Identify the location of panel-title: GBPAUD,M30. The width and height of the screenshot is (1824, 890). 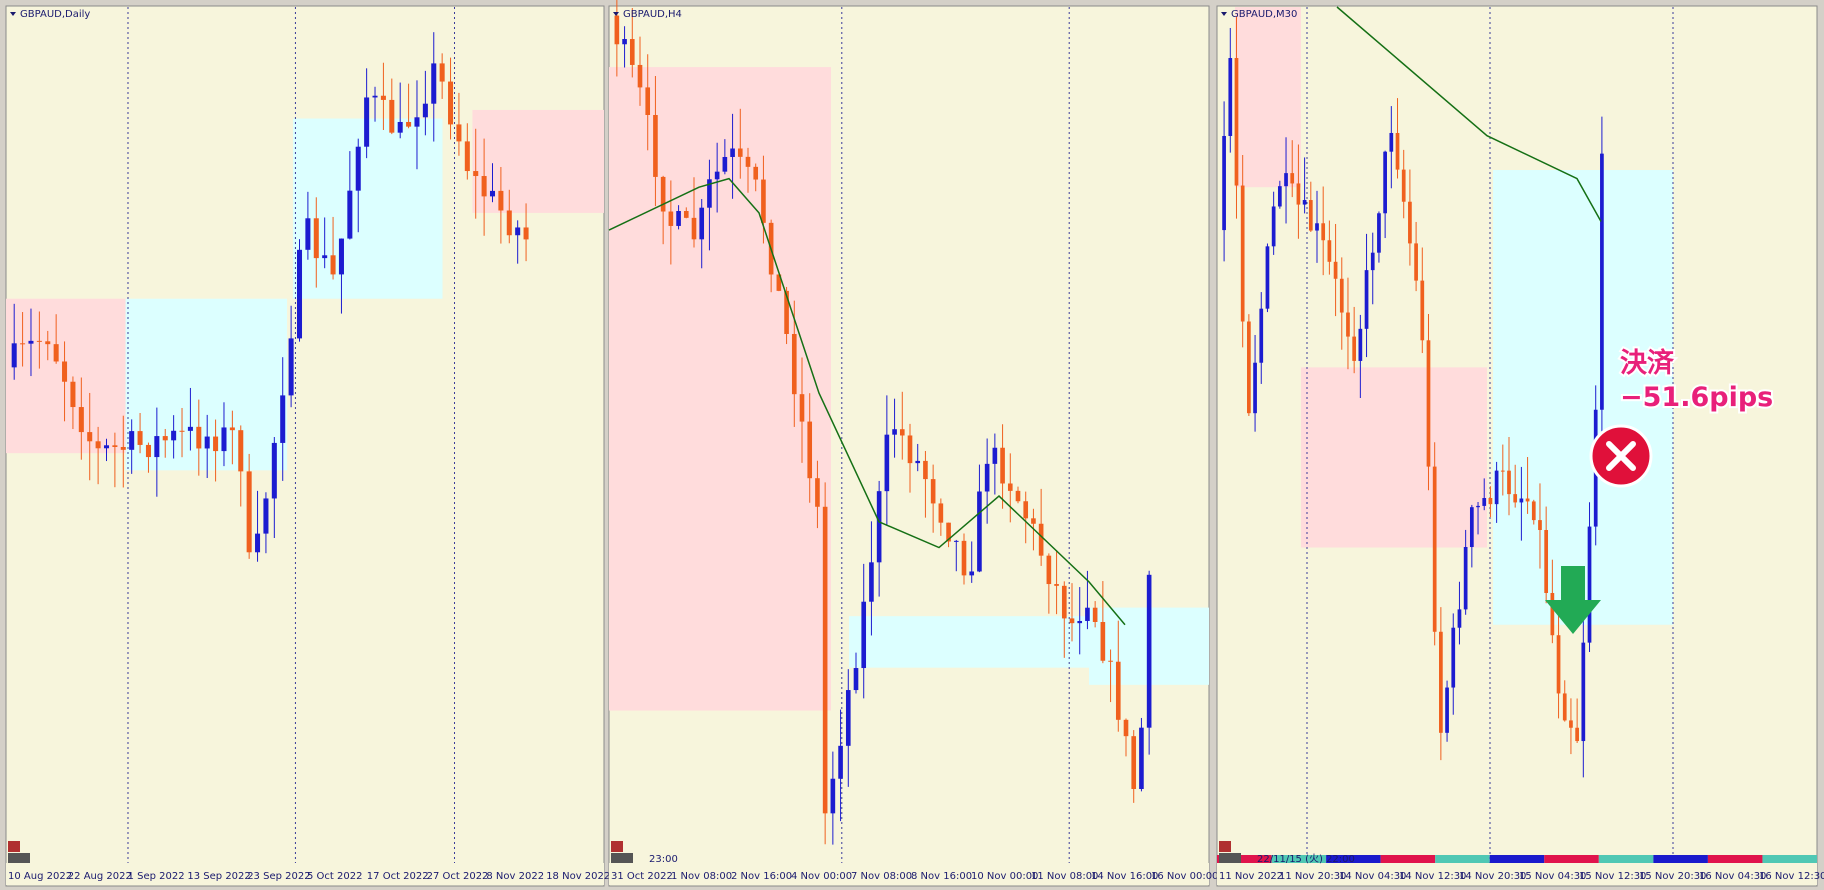
(1264, 14).